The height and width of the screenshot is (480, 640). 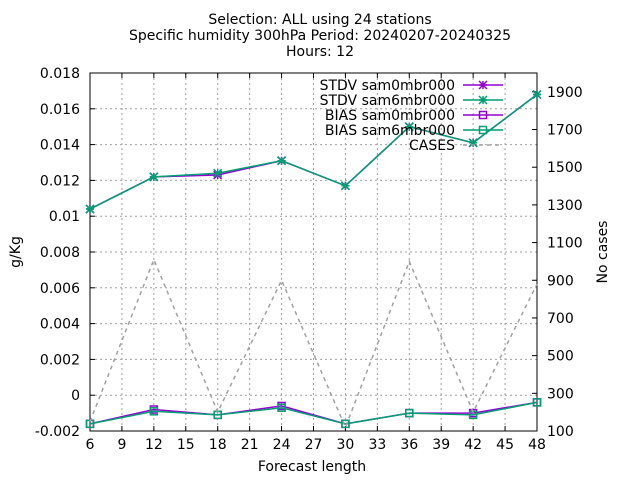 What do you see at coordinates (60, 289) in the screenshot?
I see `y-tick-label: 0.006` at bounding box center [60, 289].